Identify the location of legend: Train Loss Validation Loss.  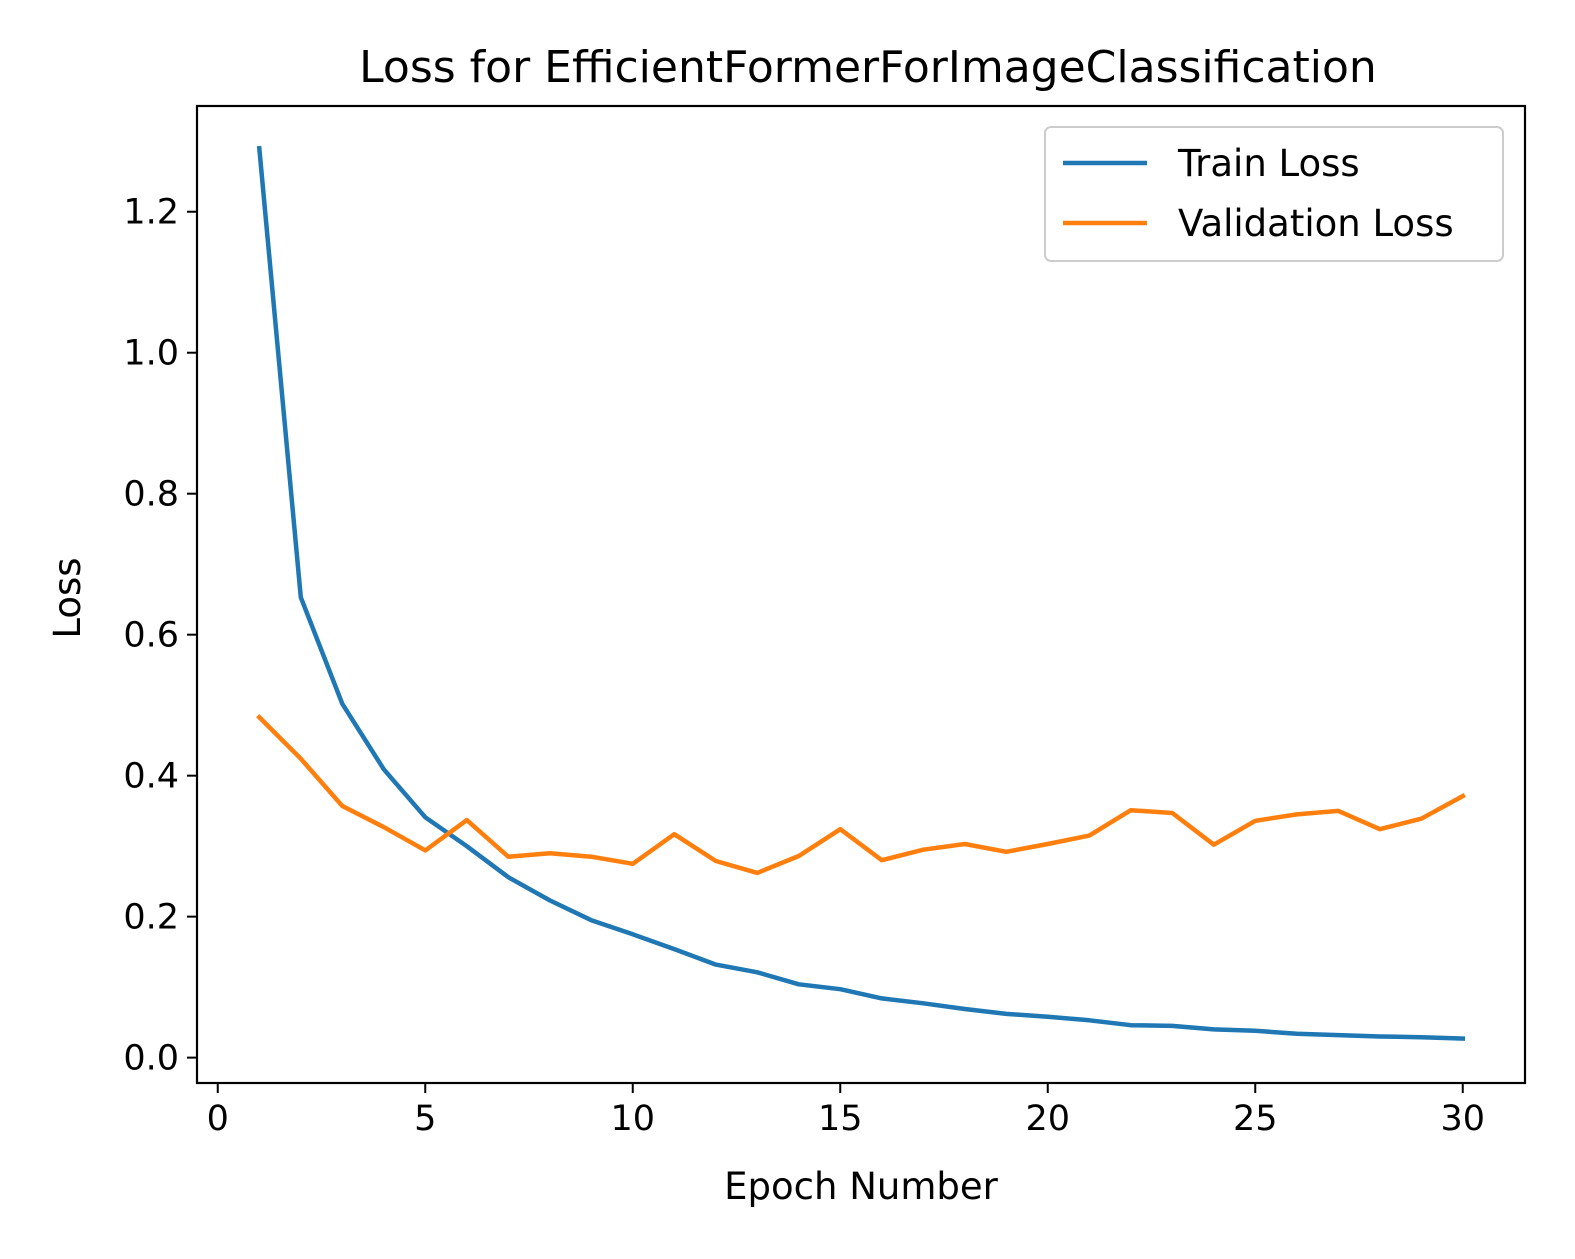
(1274, 194).